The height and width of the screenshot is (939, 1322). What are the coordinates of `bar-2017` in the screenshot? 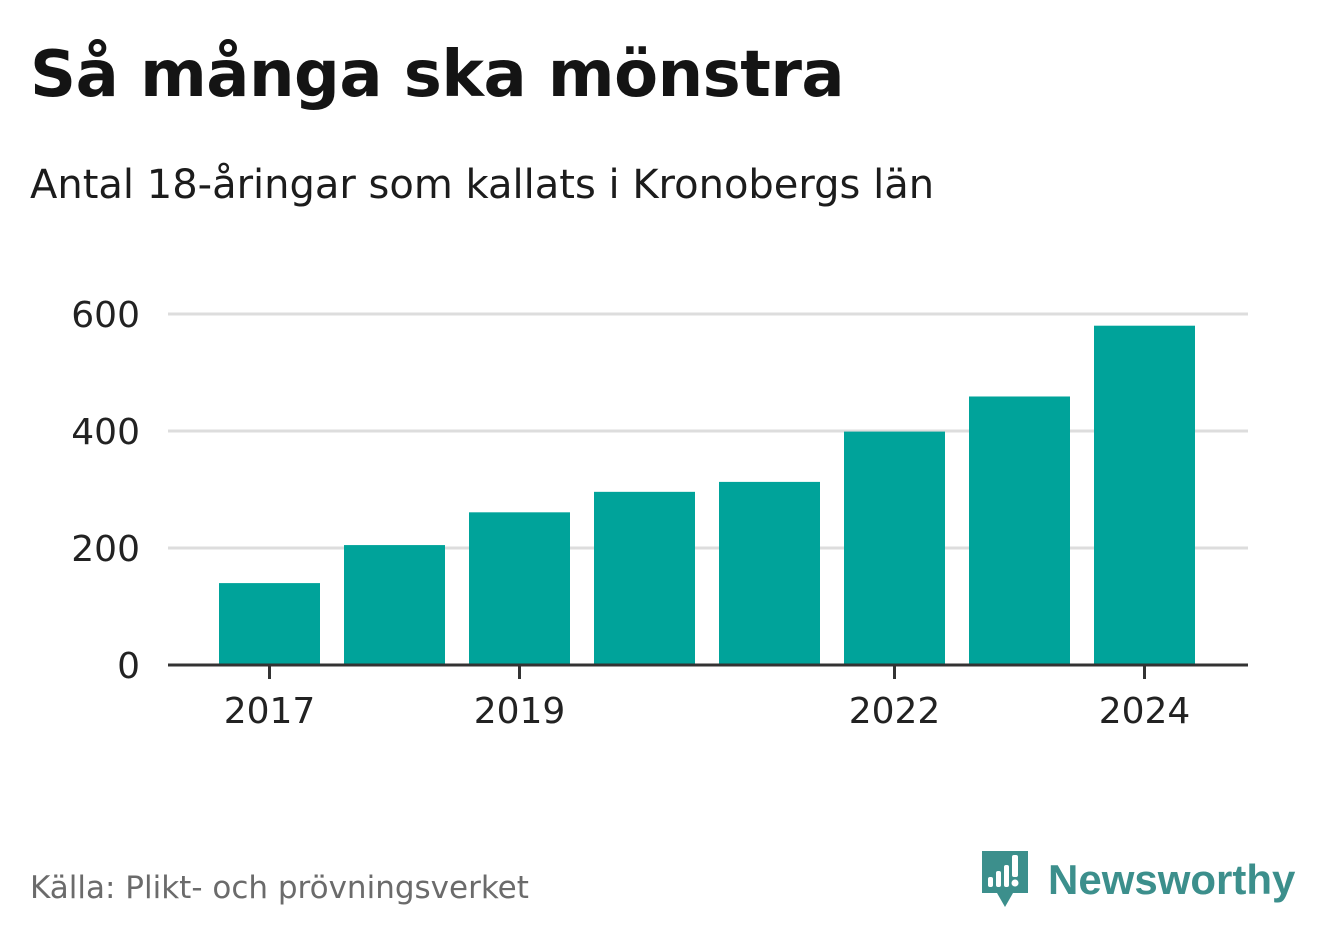 It's located at (269, 624).